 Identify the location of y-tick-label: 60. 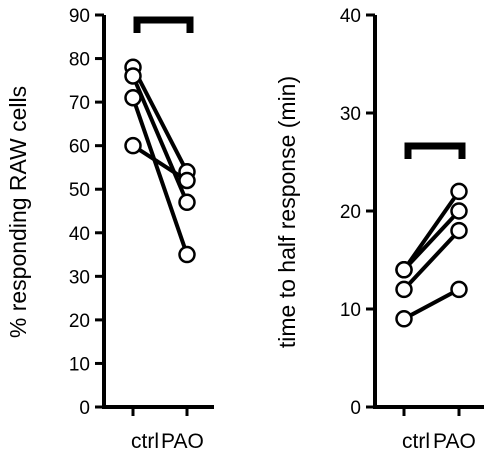
(79, 147).